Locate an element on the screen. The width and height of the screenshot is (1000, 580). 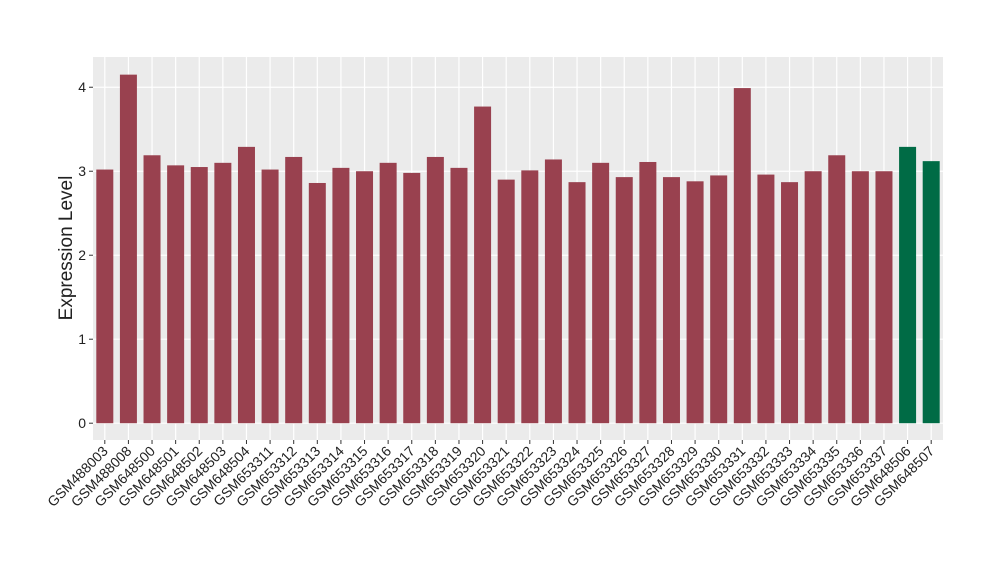
y-tick-label: 4 is located at coordinates (82, 87).